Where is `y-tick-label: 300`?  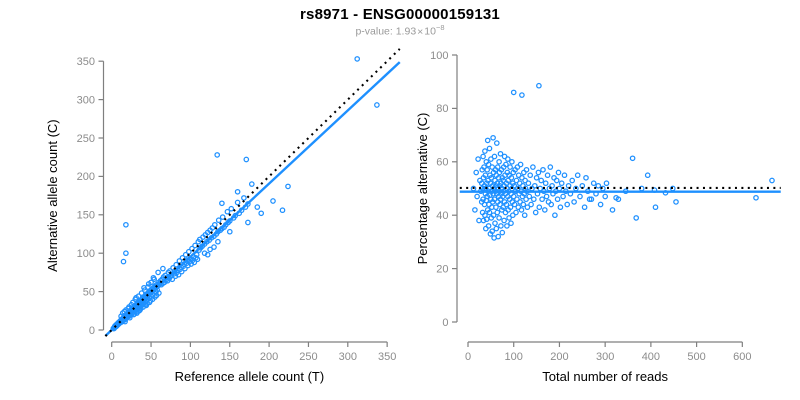
y-tick-label: 300 is located at coordinates (86, 100).